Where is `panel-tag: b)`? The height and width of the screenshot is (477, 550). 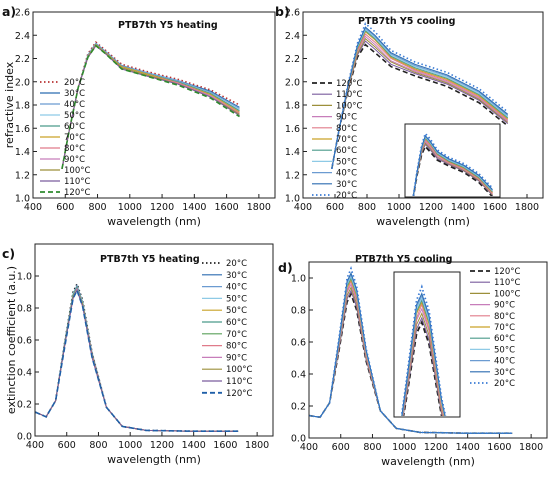 panel-tag: b) is located at coordinates (282, 11).